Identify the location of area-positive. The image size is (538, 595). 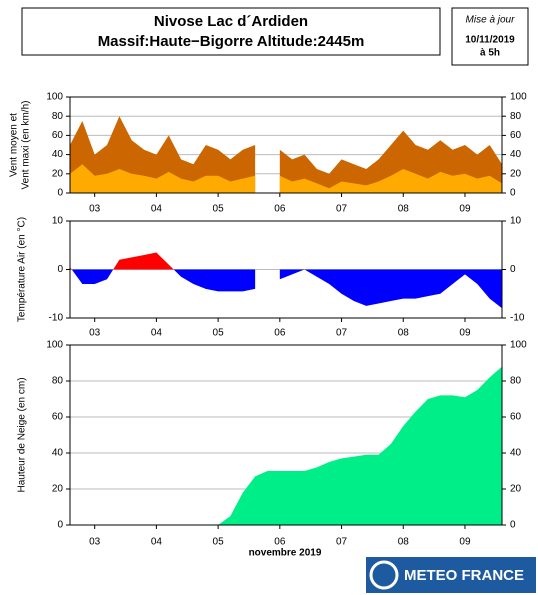
(163, 261).